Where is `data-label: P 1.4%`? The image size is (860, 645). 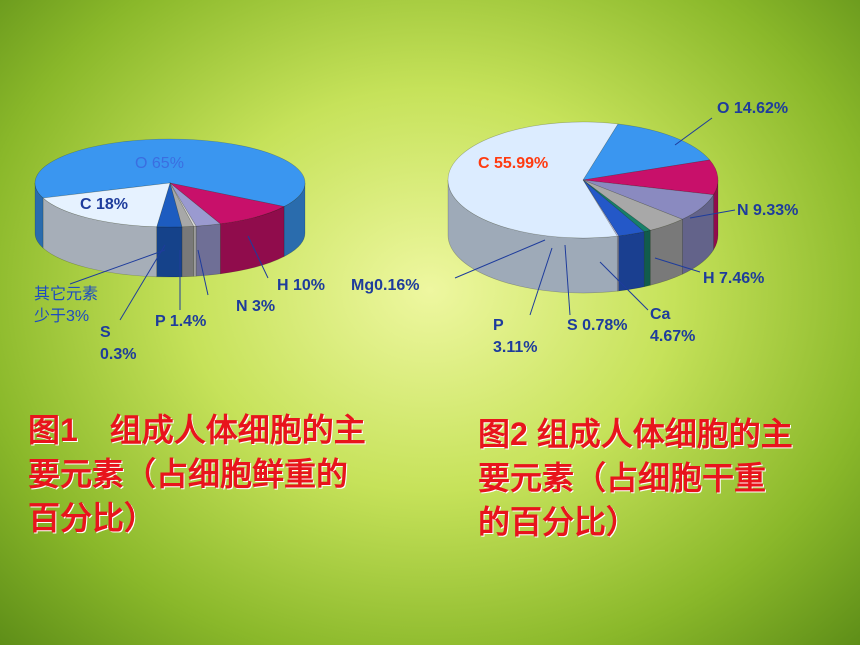 data-label: P 1.4% is located at coordinates (181, 321).